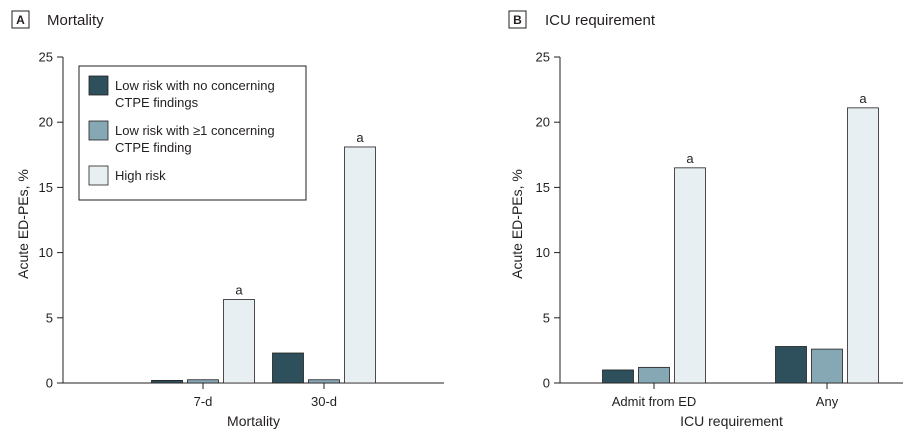 This screenshot has height=436, width=918. I want to click on x-axis-label: Mortality, so click(253, 421).